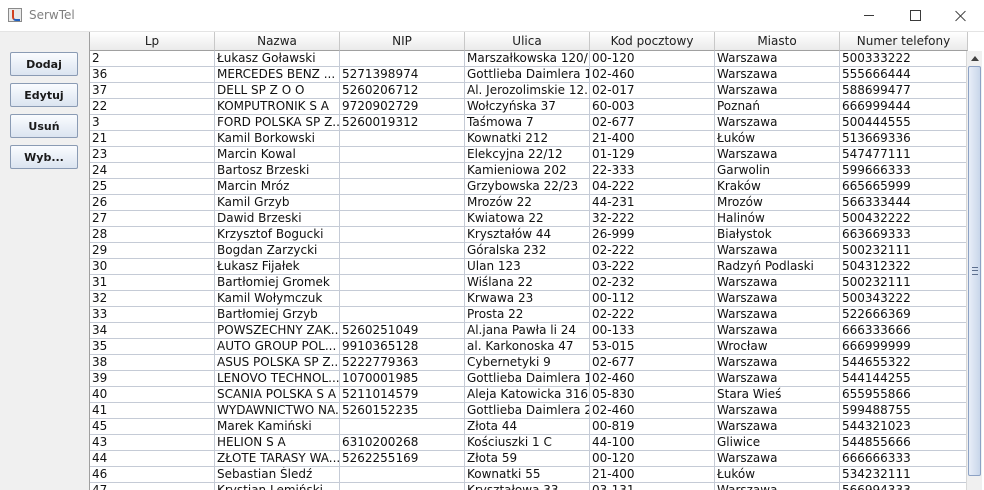 This screenshot has width=984, height=490. I want to click on cell-nazwa: Krystian Lemiński, so click(277, 486).